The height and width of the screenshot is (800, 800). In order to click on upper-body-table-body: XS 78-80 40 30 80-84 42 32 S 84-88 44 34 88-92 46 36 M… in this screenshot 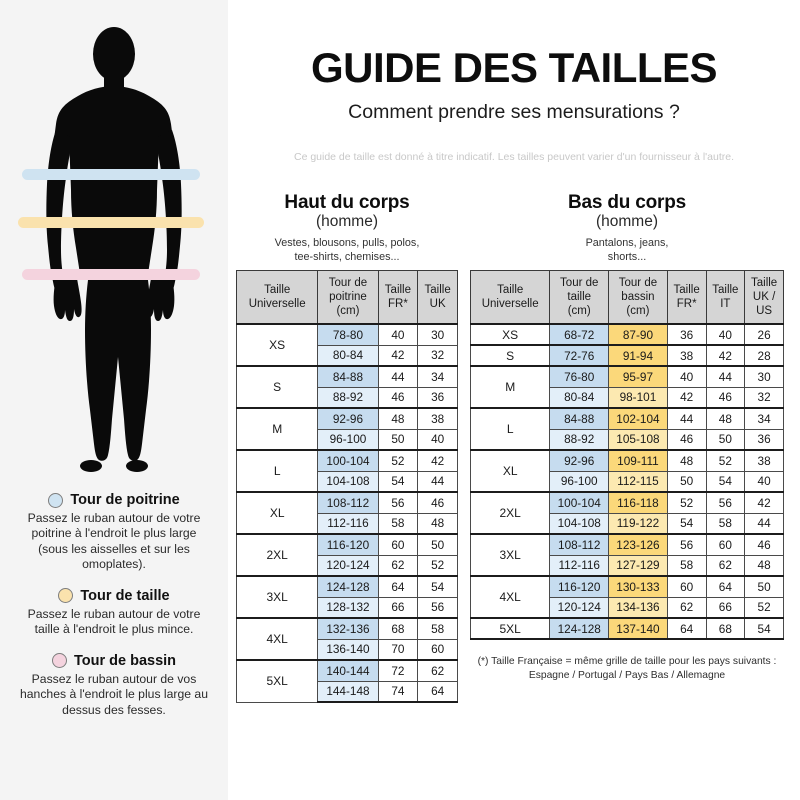, I will do `click(346, 513)`.